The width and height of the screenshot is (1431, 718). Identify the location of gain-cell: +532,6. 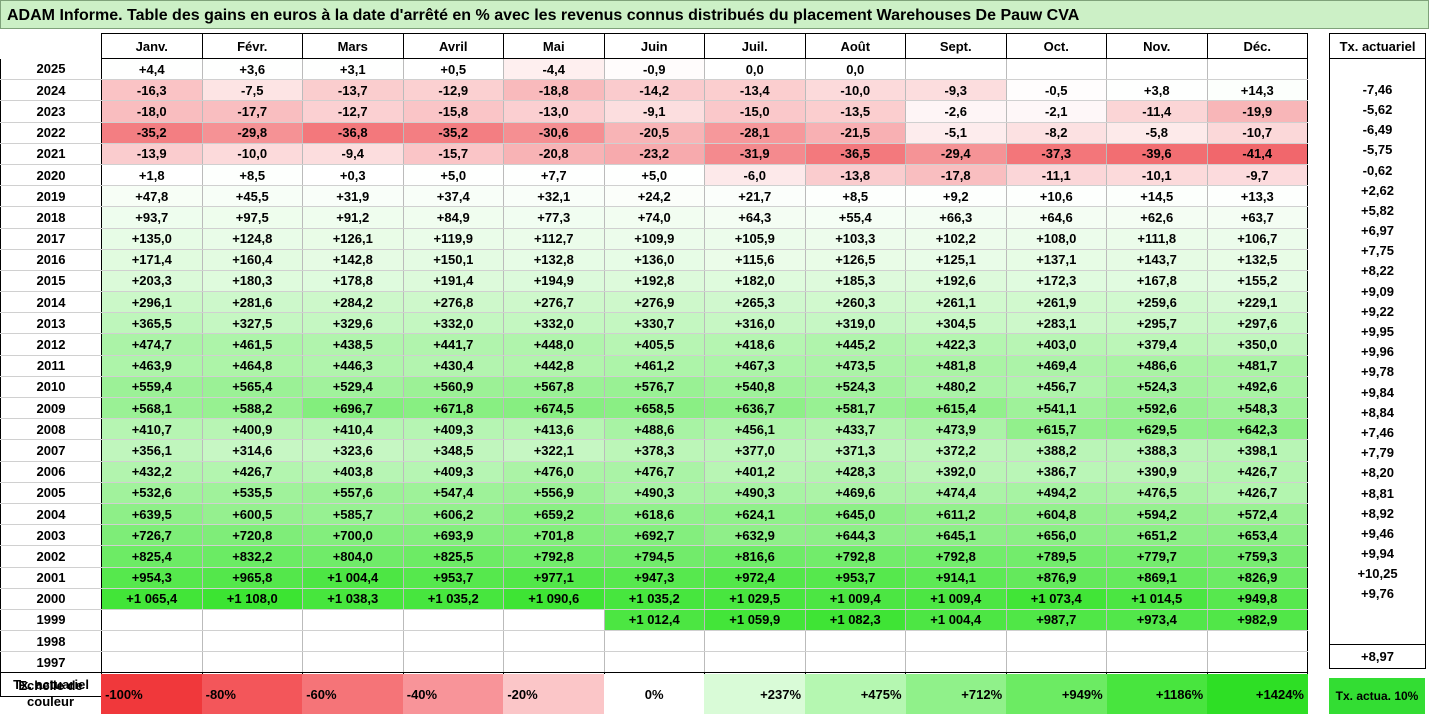
(151, 493).